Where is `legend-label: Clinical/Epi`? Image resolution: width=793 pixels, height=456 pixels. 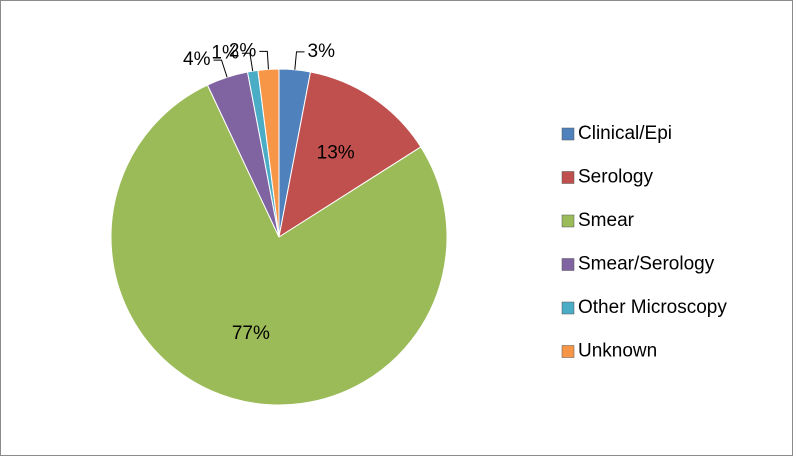 legend-label: Clinical/Epi is located at coordinates (625, 133).